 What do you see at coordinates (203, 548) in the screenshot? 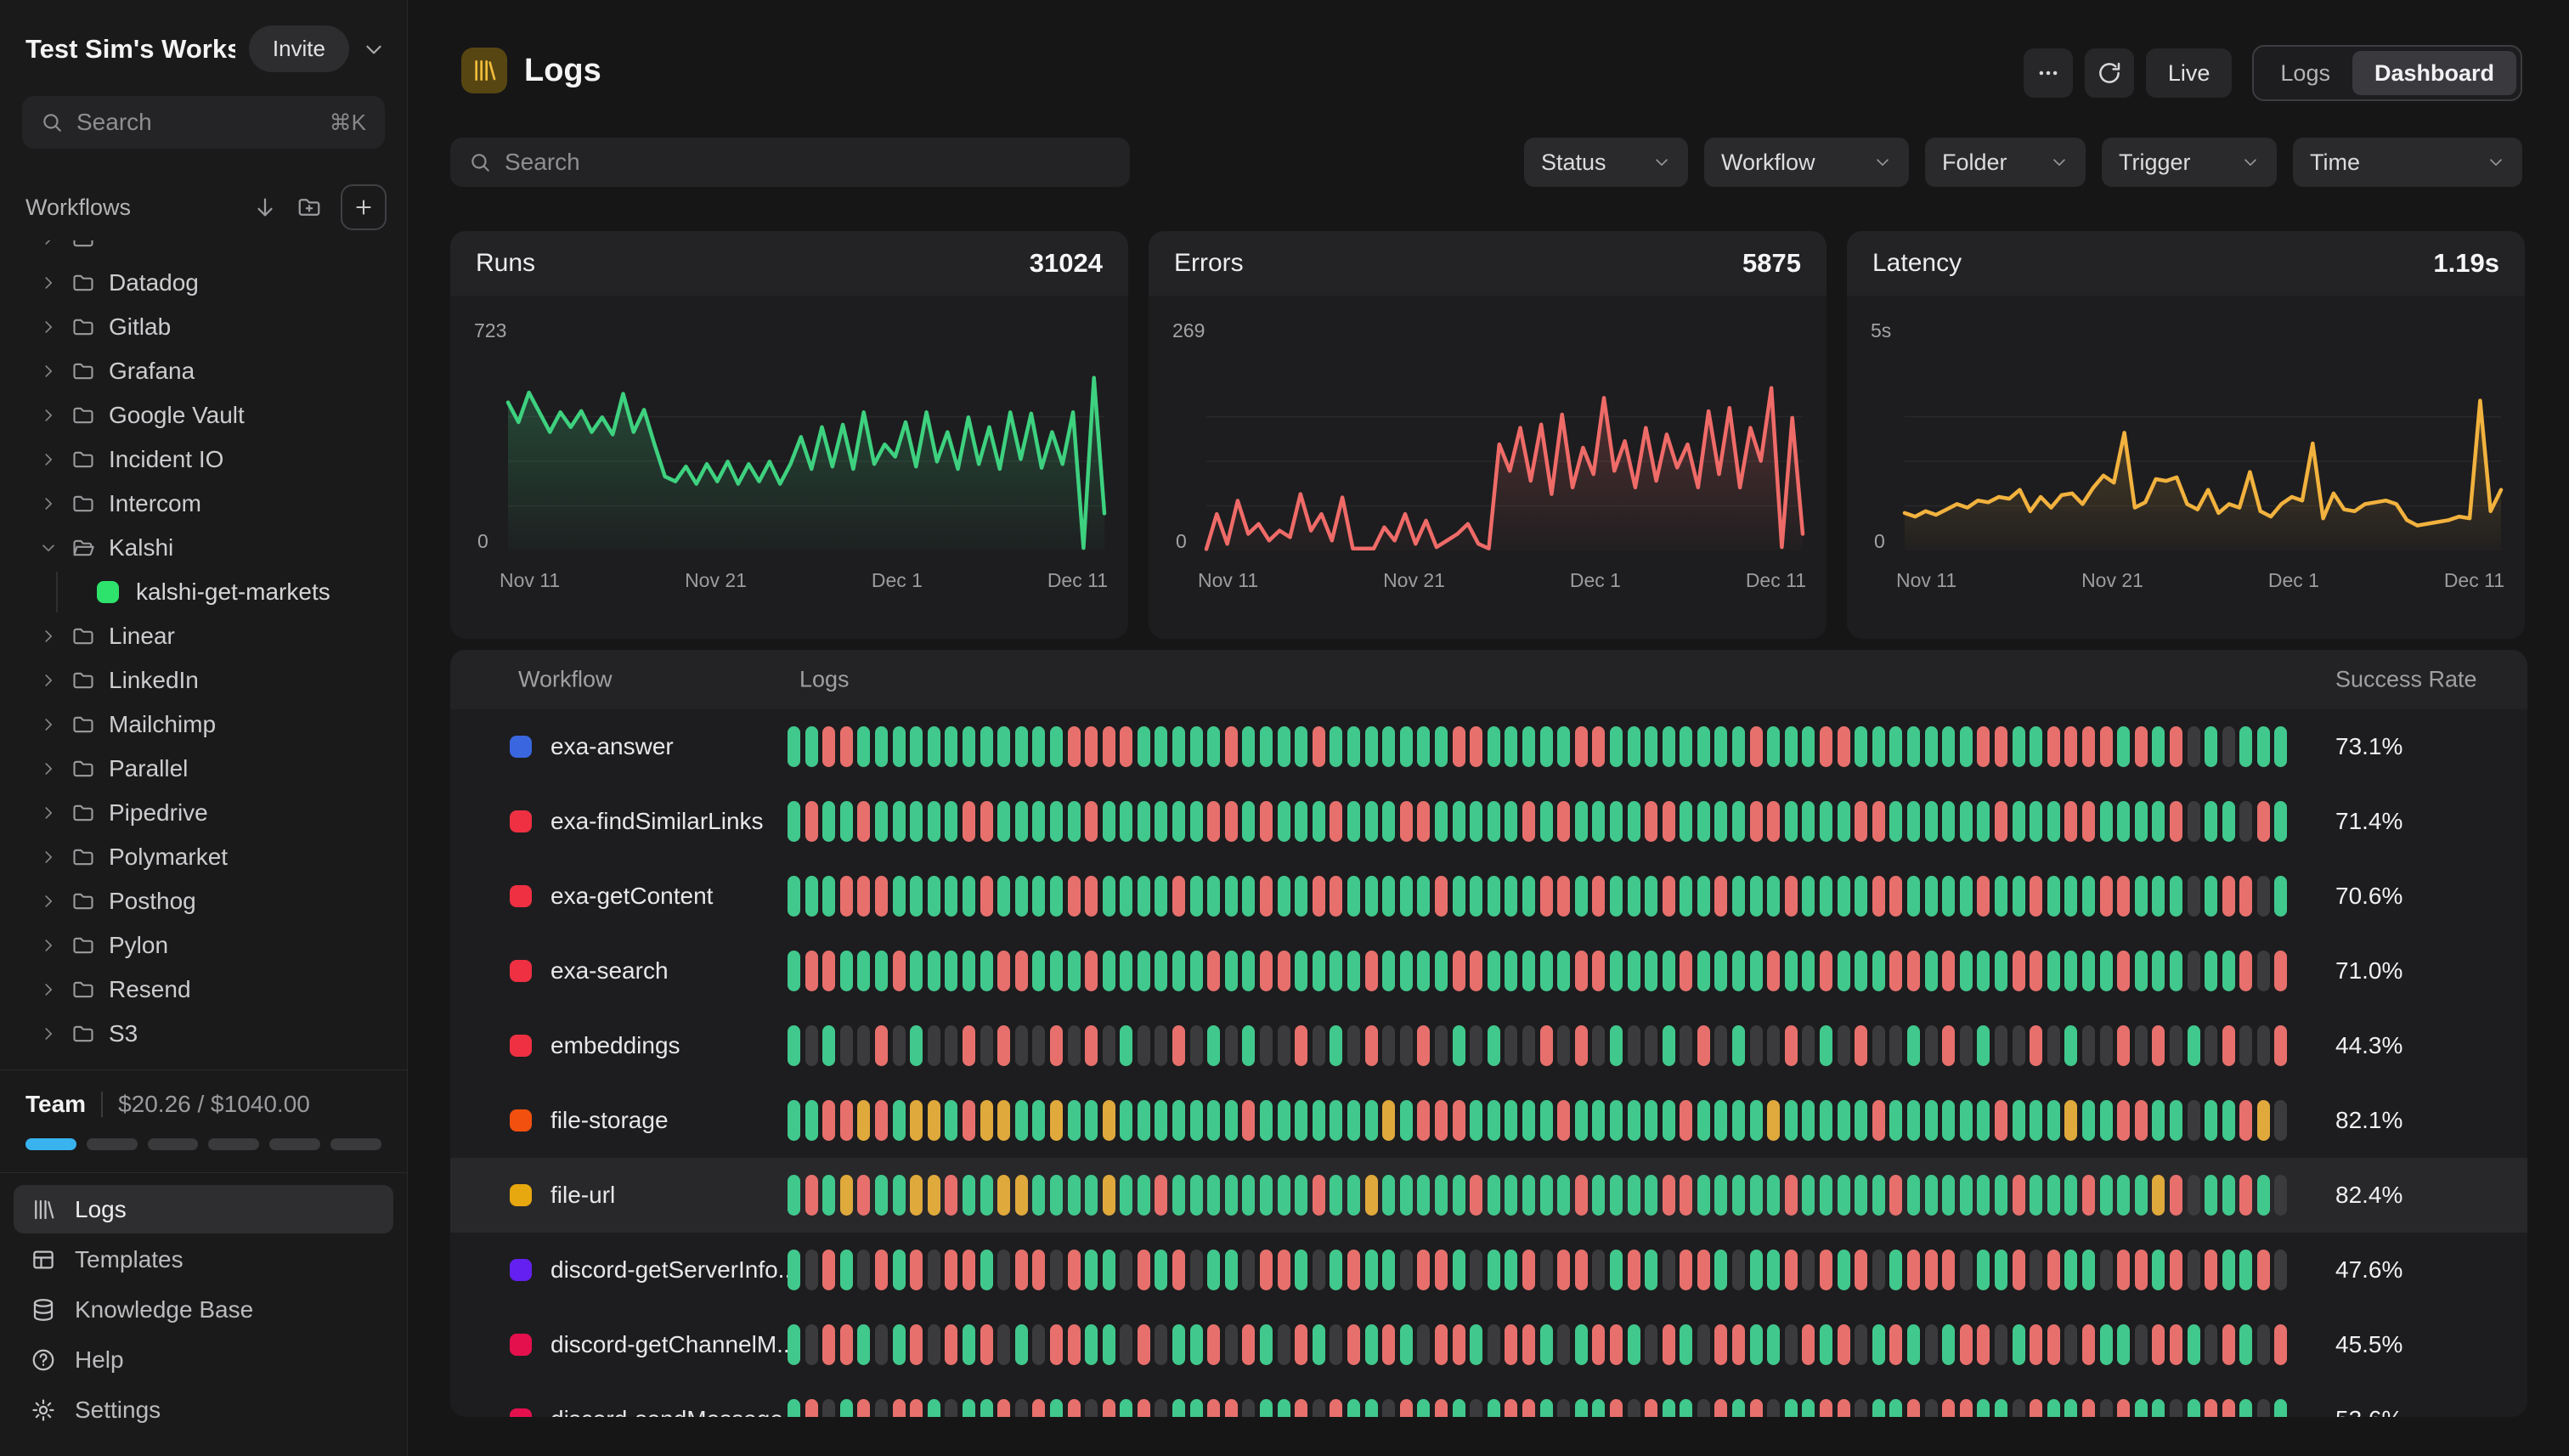
I see `sidebar-folder-kalshi: Kalshi` at bounding box center [203, 548].